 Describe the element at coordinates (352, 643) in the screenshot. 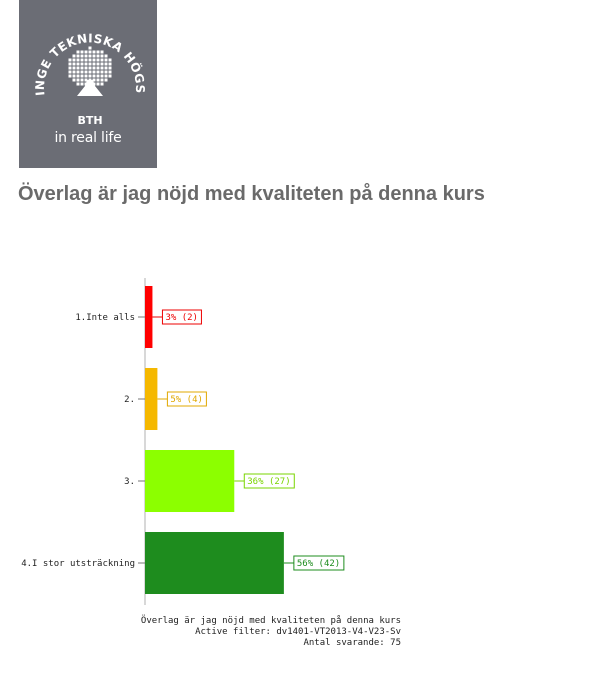

I see `footer-respondents: Antal svarande: 75` at that location.